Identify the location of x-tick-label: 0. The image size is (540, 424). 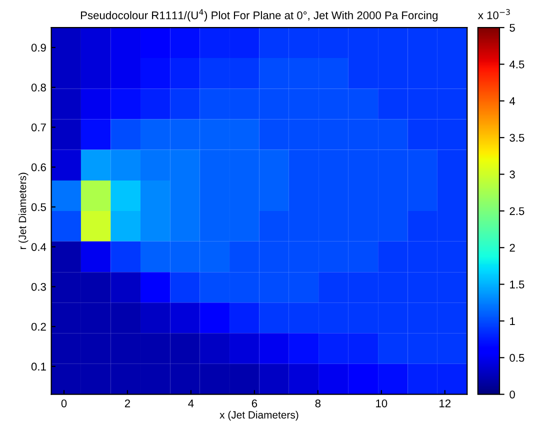
(64, 403).